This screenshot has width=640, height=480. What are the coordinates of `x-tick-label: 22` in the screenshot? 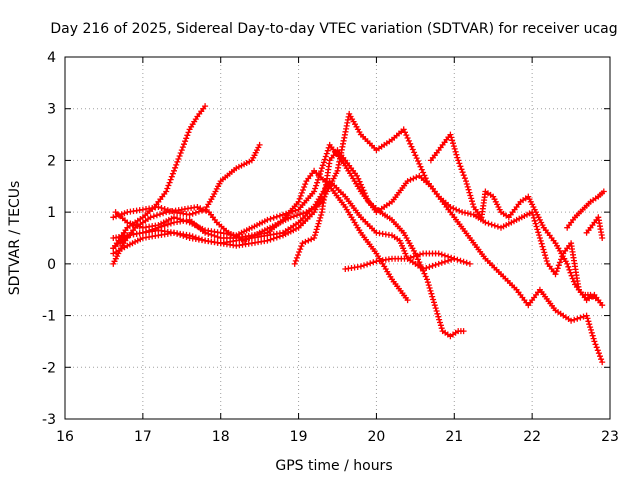 It's located at (532, 437).